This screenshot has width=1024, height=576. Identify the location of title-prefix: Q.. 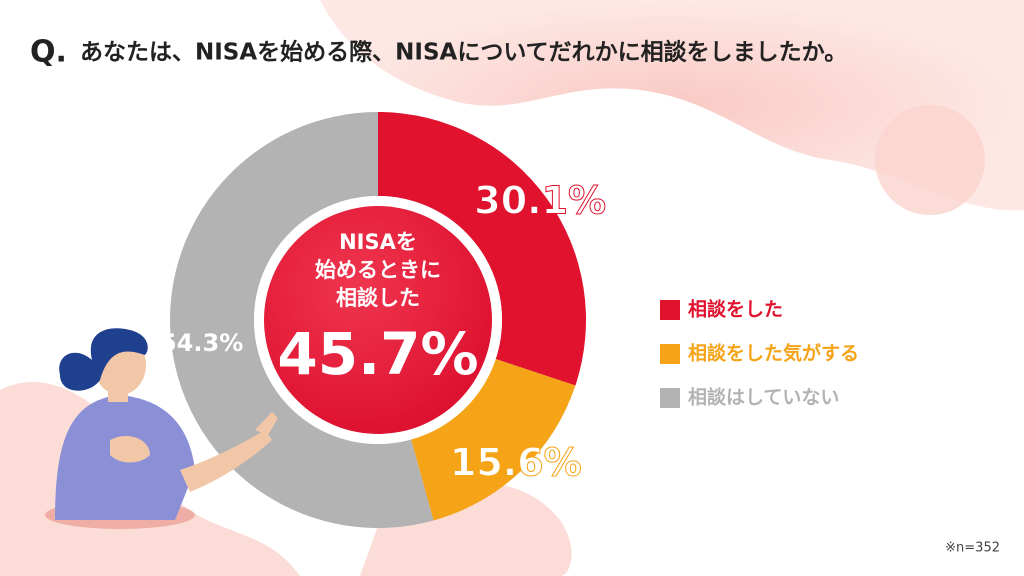
(48, 52).